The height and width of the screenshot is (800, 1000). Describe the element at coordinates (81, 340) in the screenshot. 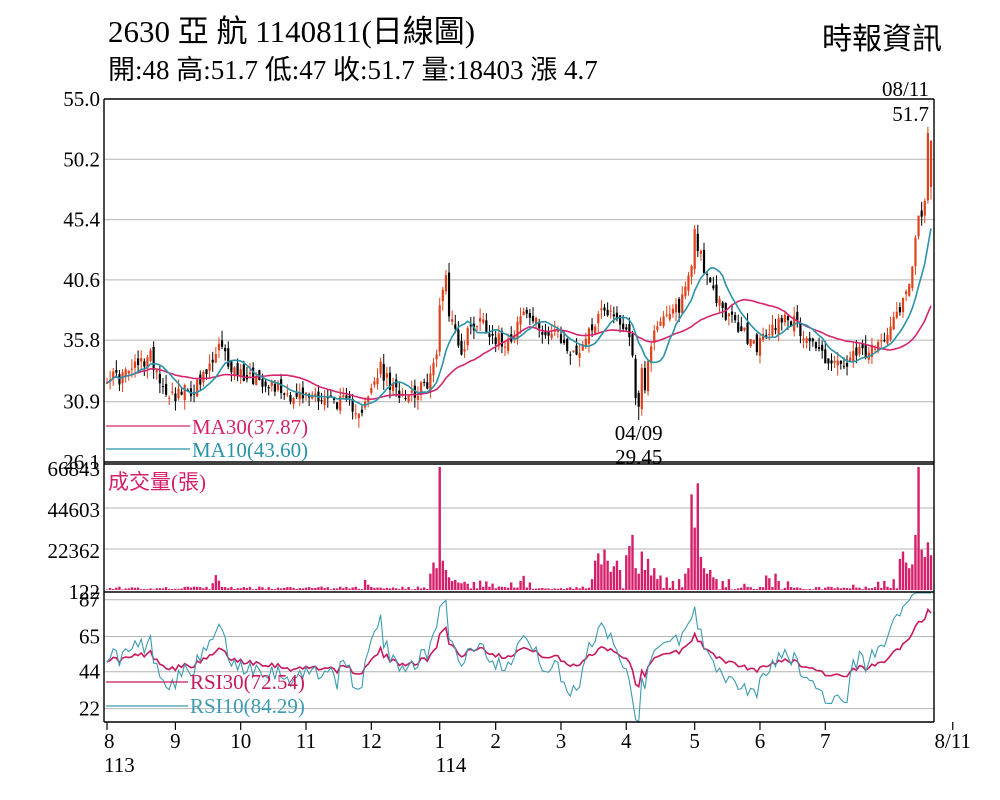

I see `price-tick-label: 35.8` at that location.